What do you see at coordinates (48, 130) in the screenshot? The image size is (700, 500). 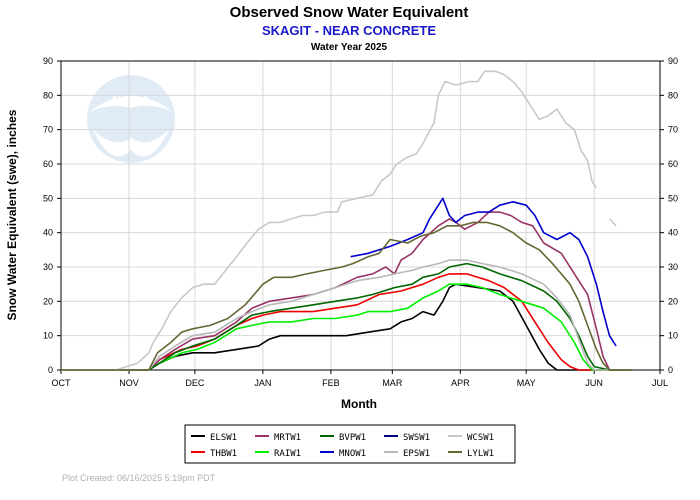 I see `y-tick-label-left: 70` at bounding box center [48, 130].